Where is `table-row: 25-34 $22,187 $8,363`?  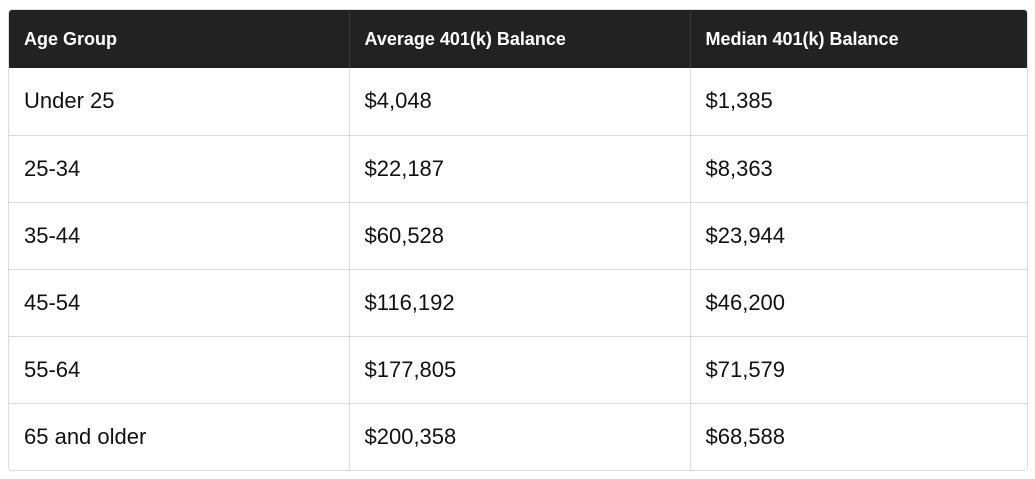 table-row: 25-34 $22,187 $8,363 is located at coordinates (518, 168).